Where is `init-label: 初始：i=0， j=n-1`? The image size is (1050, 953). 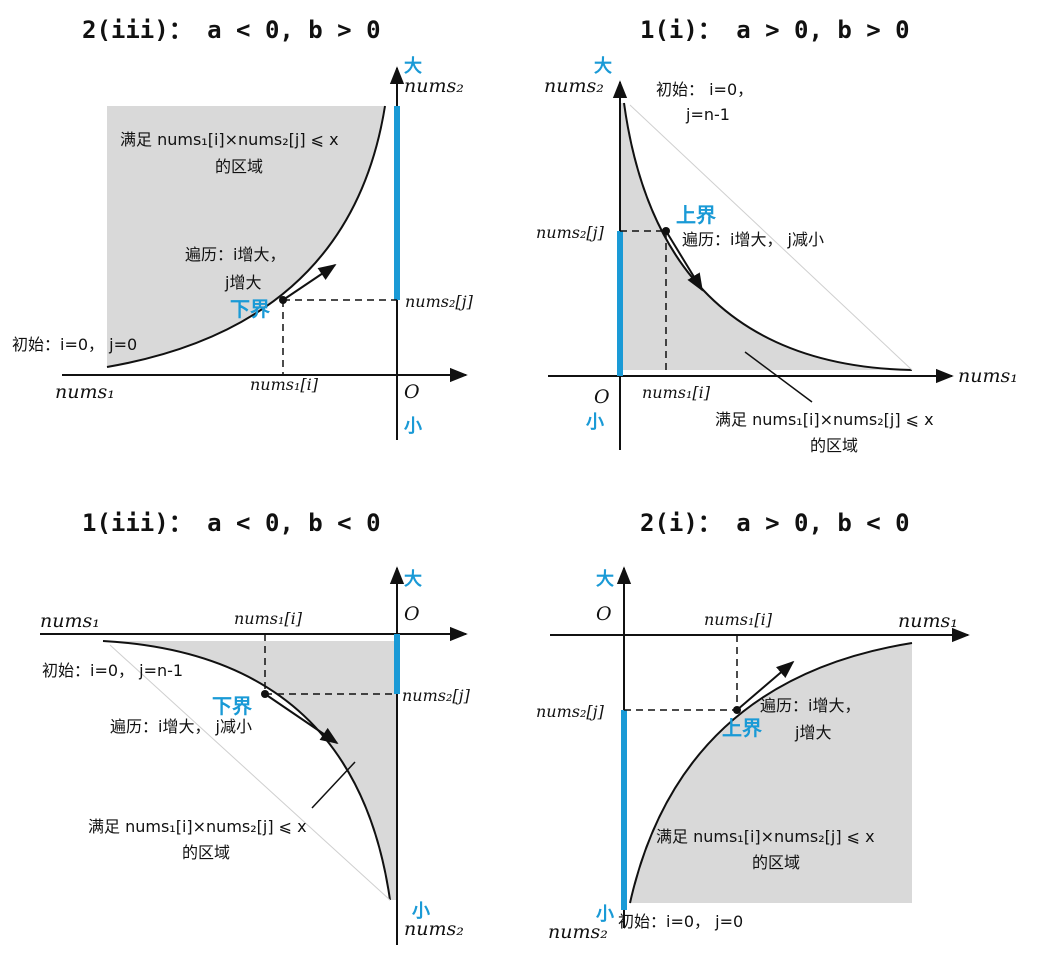 init-label: 初始：i=0， j=n-1 is located at coordinates (112, 670).